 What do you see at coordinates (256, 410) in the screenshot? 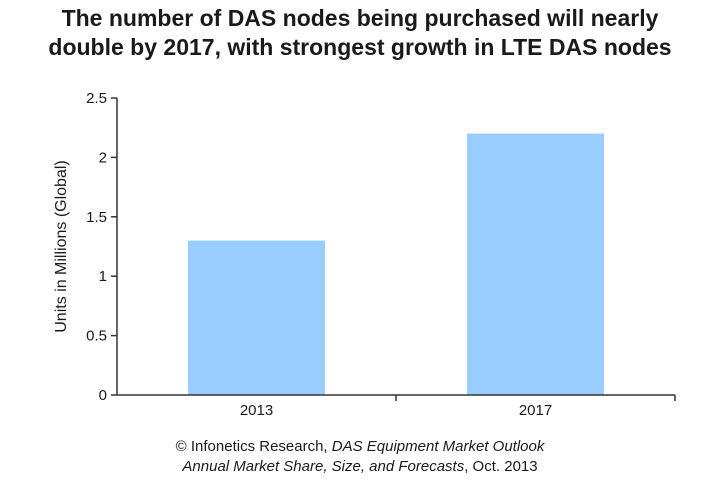
I see `x-tick-label: 2013` at bounding box center [256, 410].